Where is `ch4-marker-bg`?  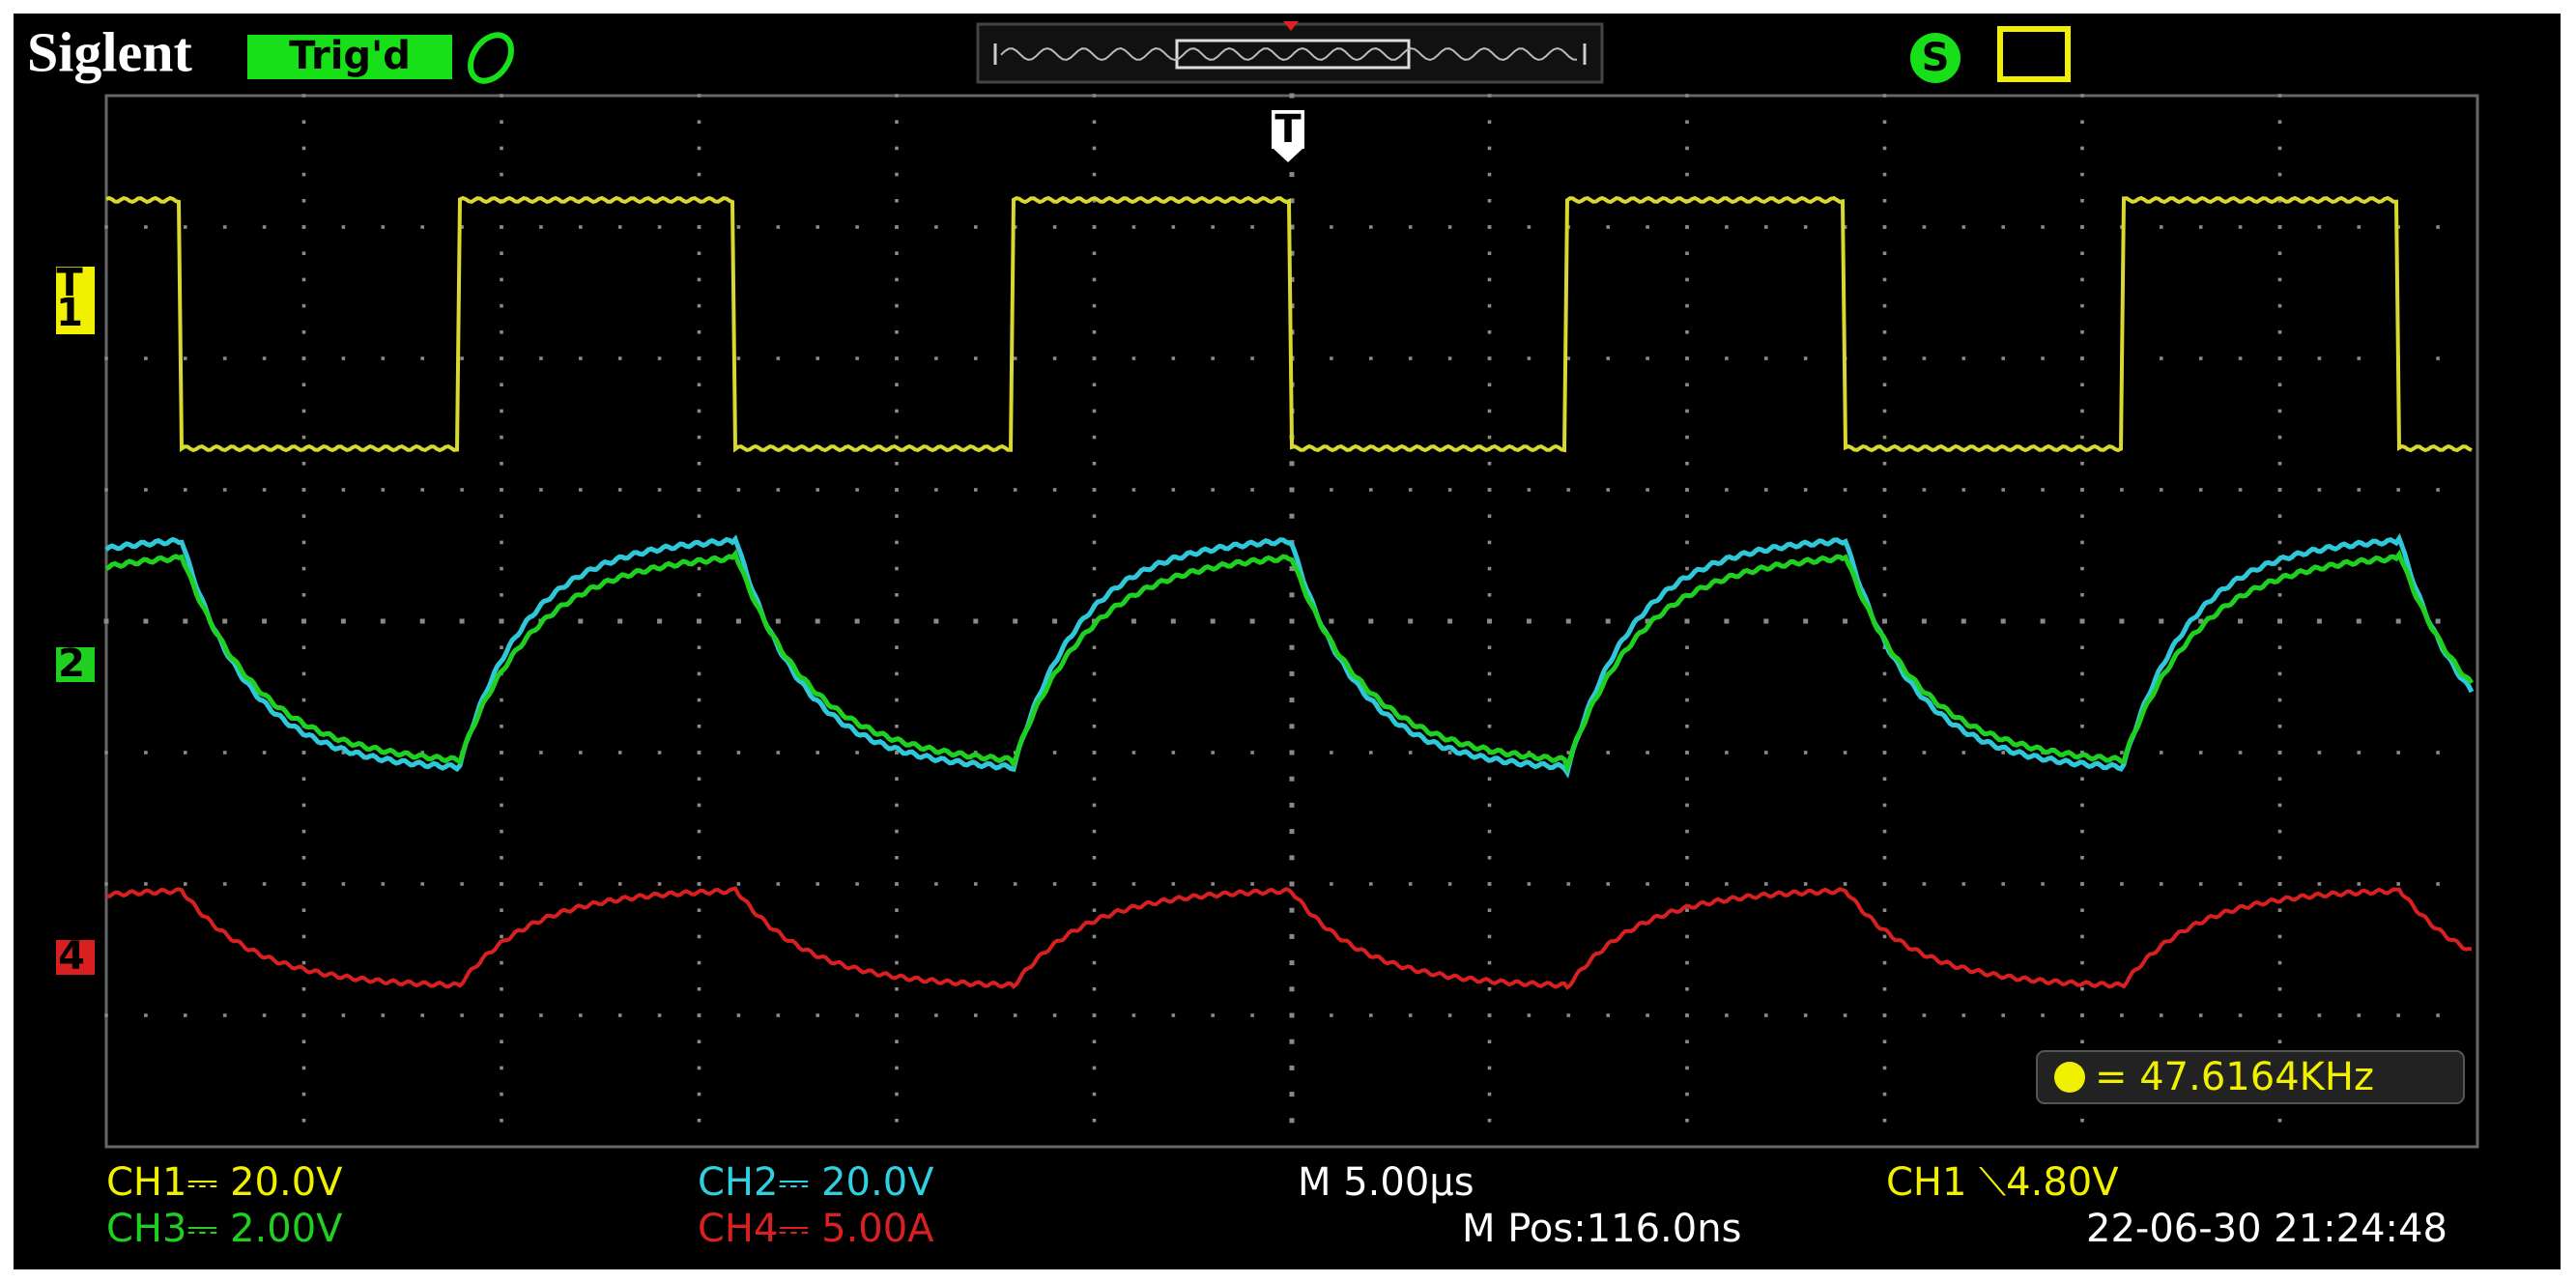 ch4-marker-bg is located at coordinates (76, 958).